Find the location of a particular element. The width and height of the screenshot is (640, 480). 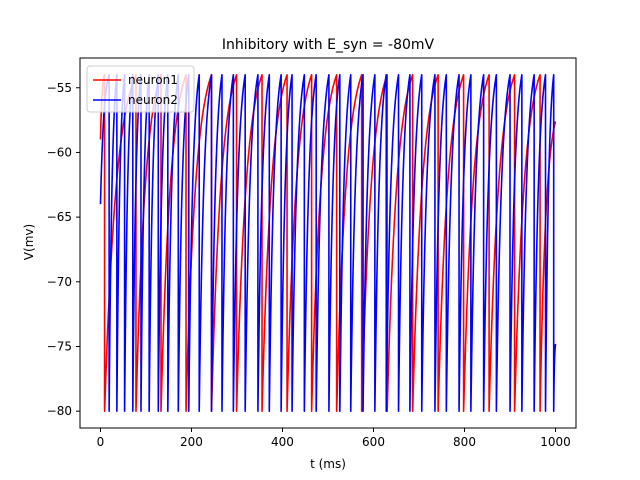

y-tick-label: −55 is located at coordinates (59, 88).